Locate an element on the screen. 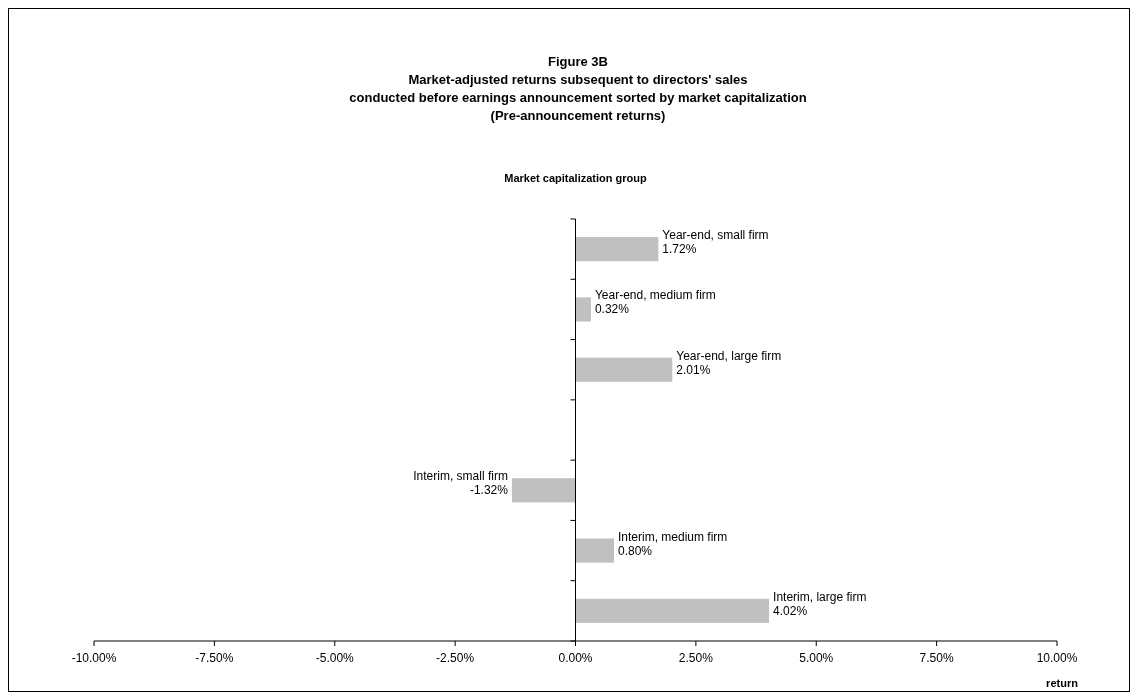 This screenshot has height=700, width=1138. x-tick-label: 0.00% is located at coordinates (575, 658).